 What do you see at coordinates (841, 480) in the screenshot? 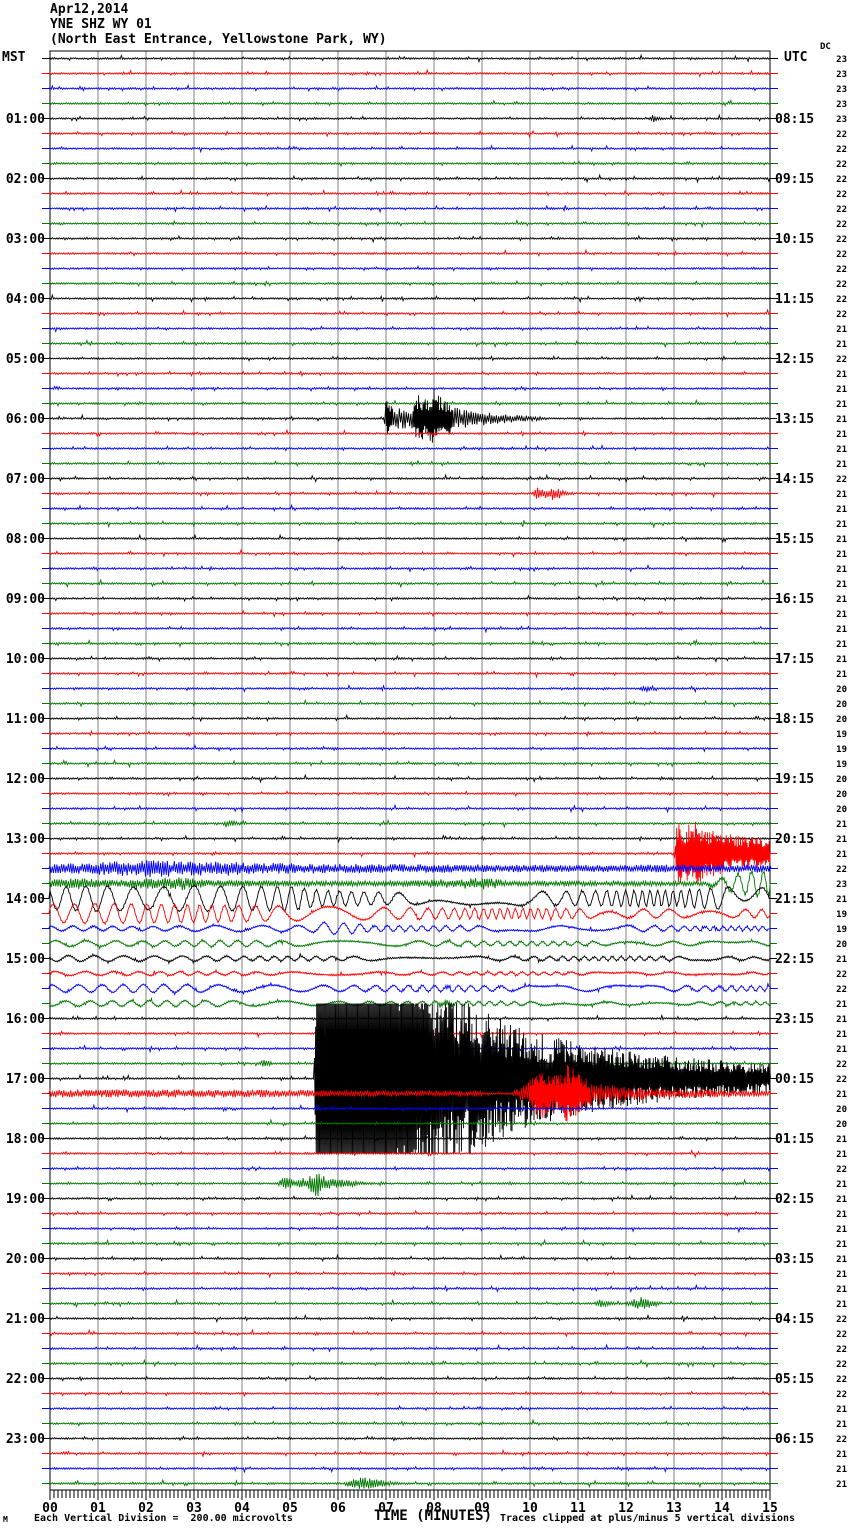
I see `dc-value-row-28: 22` at bounding box center [841, 480].